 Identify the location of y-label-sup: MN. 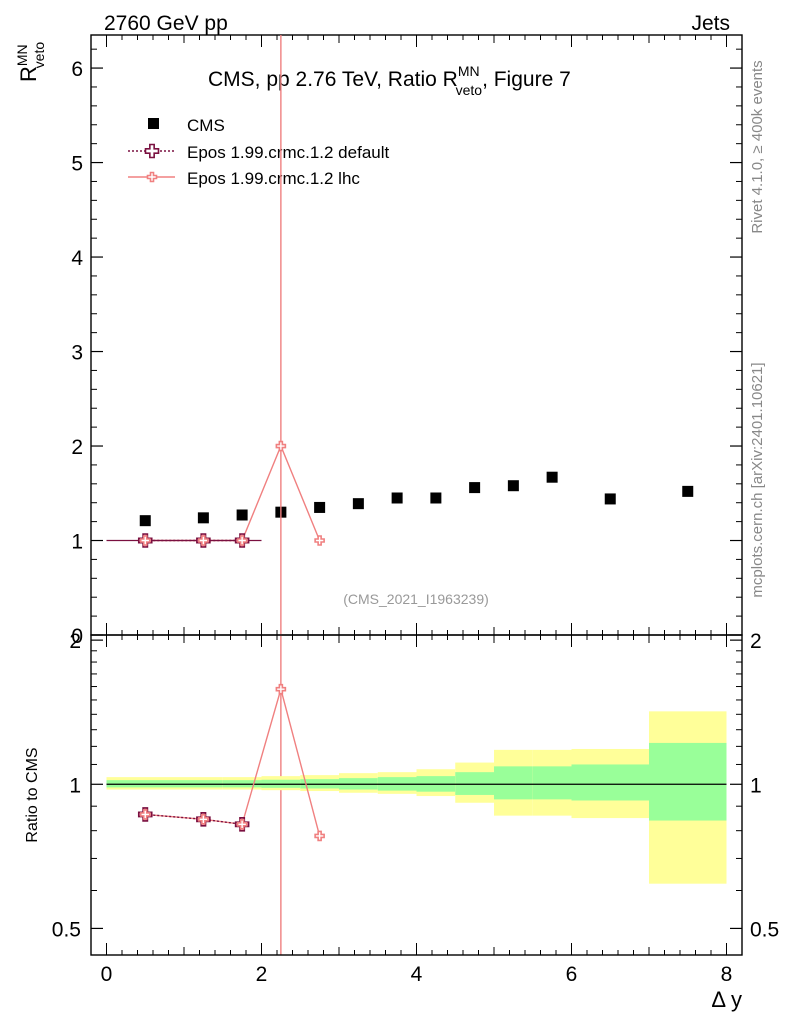
(22, 55).